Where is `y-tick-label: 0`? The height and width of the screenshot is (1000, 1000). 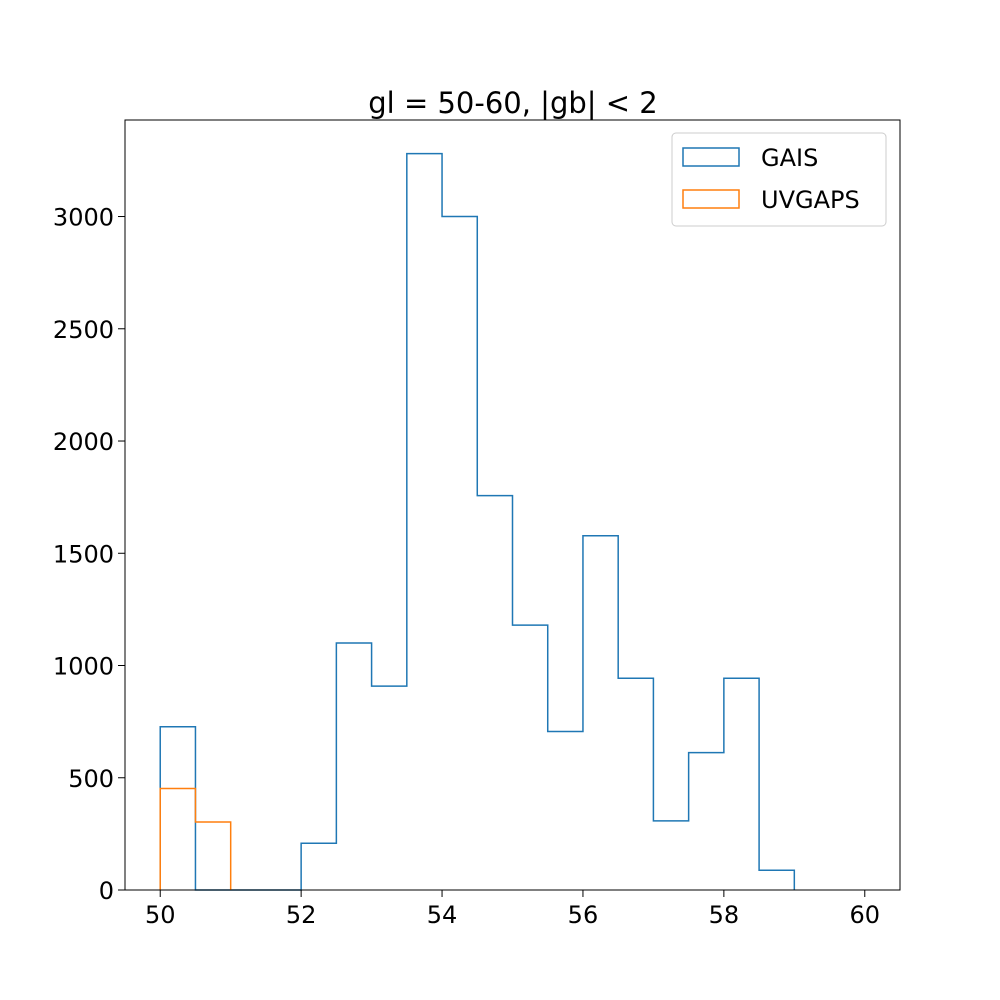
y-tick-label: 0 is located at coordinates (106, 891).